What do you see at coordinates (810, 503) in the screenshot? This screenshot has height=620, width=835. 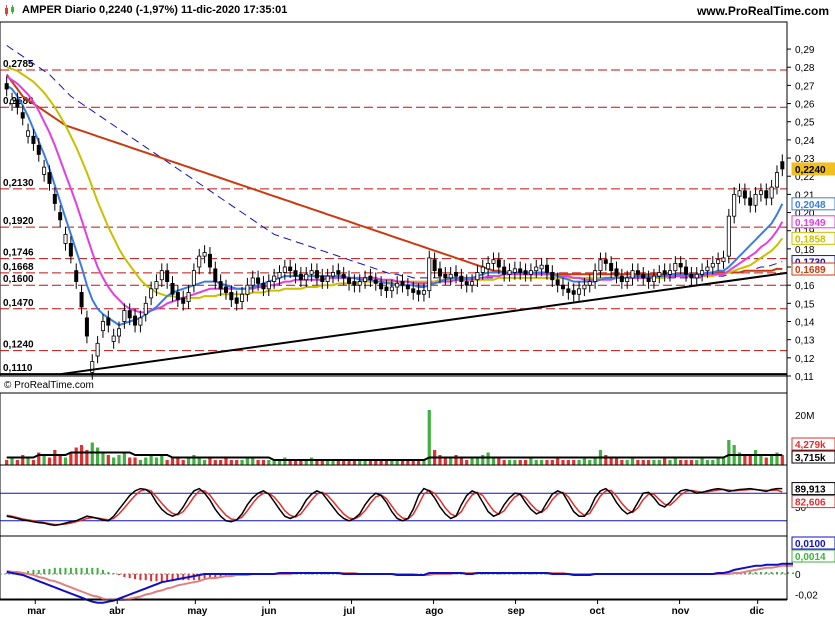 I see `last-value-badge: 82,606` at bounding box center [810, 503].